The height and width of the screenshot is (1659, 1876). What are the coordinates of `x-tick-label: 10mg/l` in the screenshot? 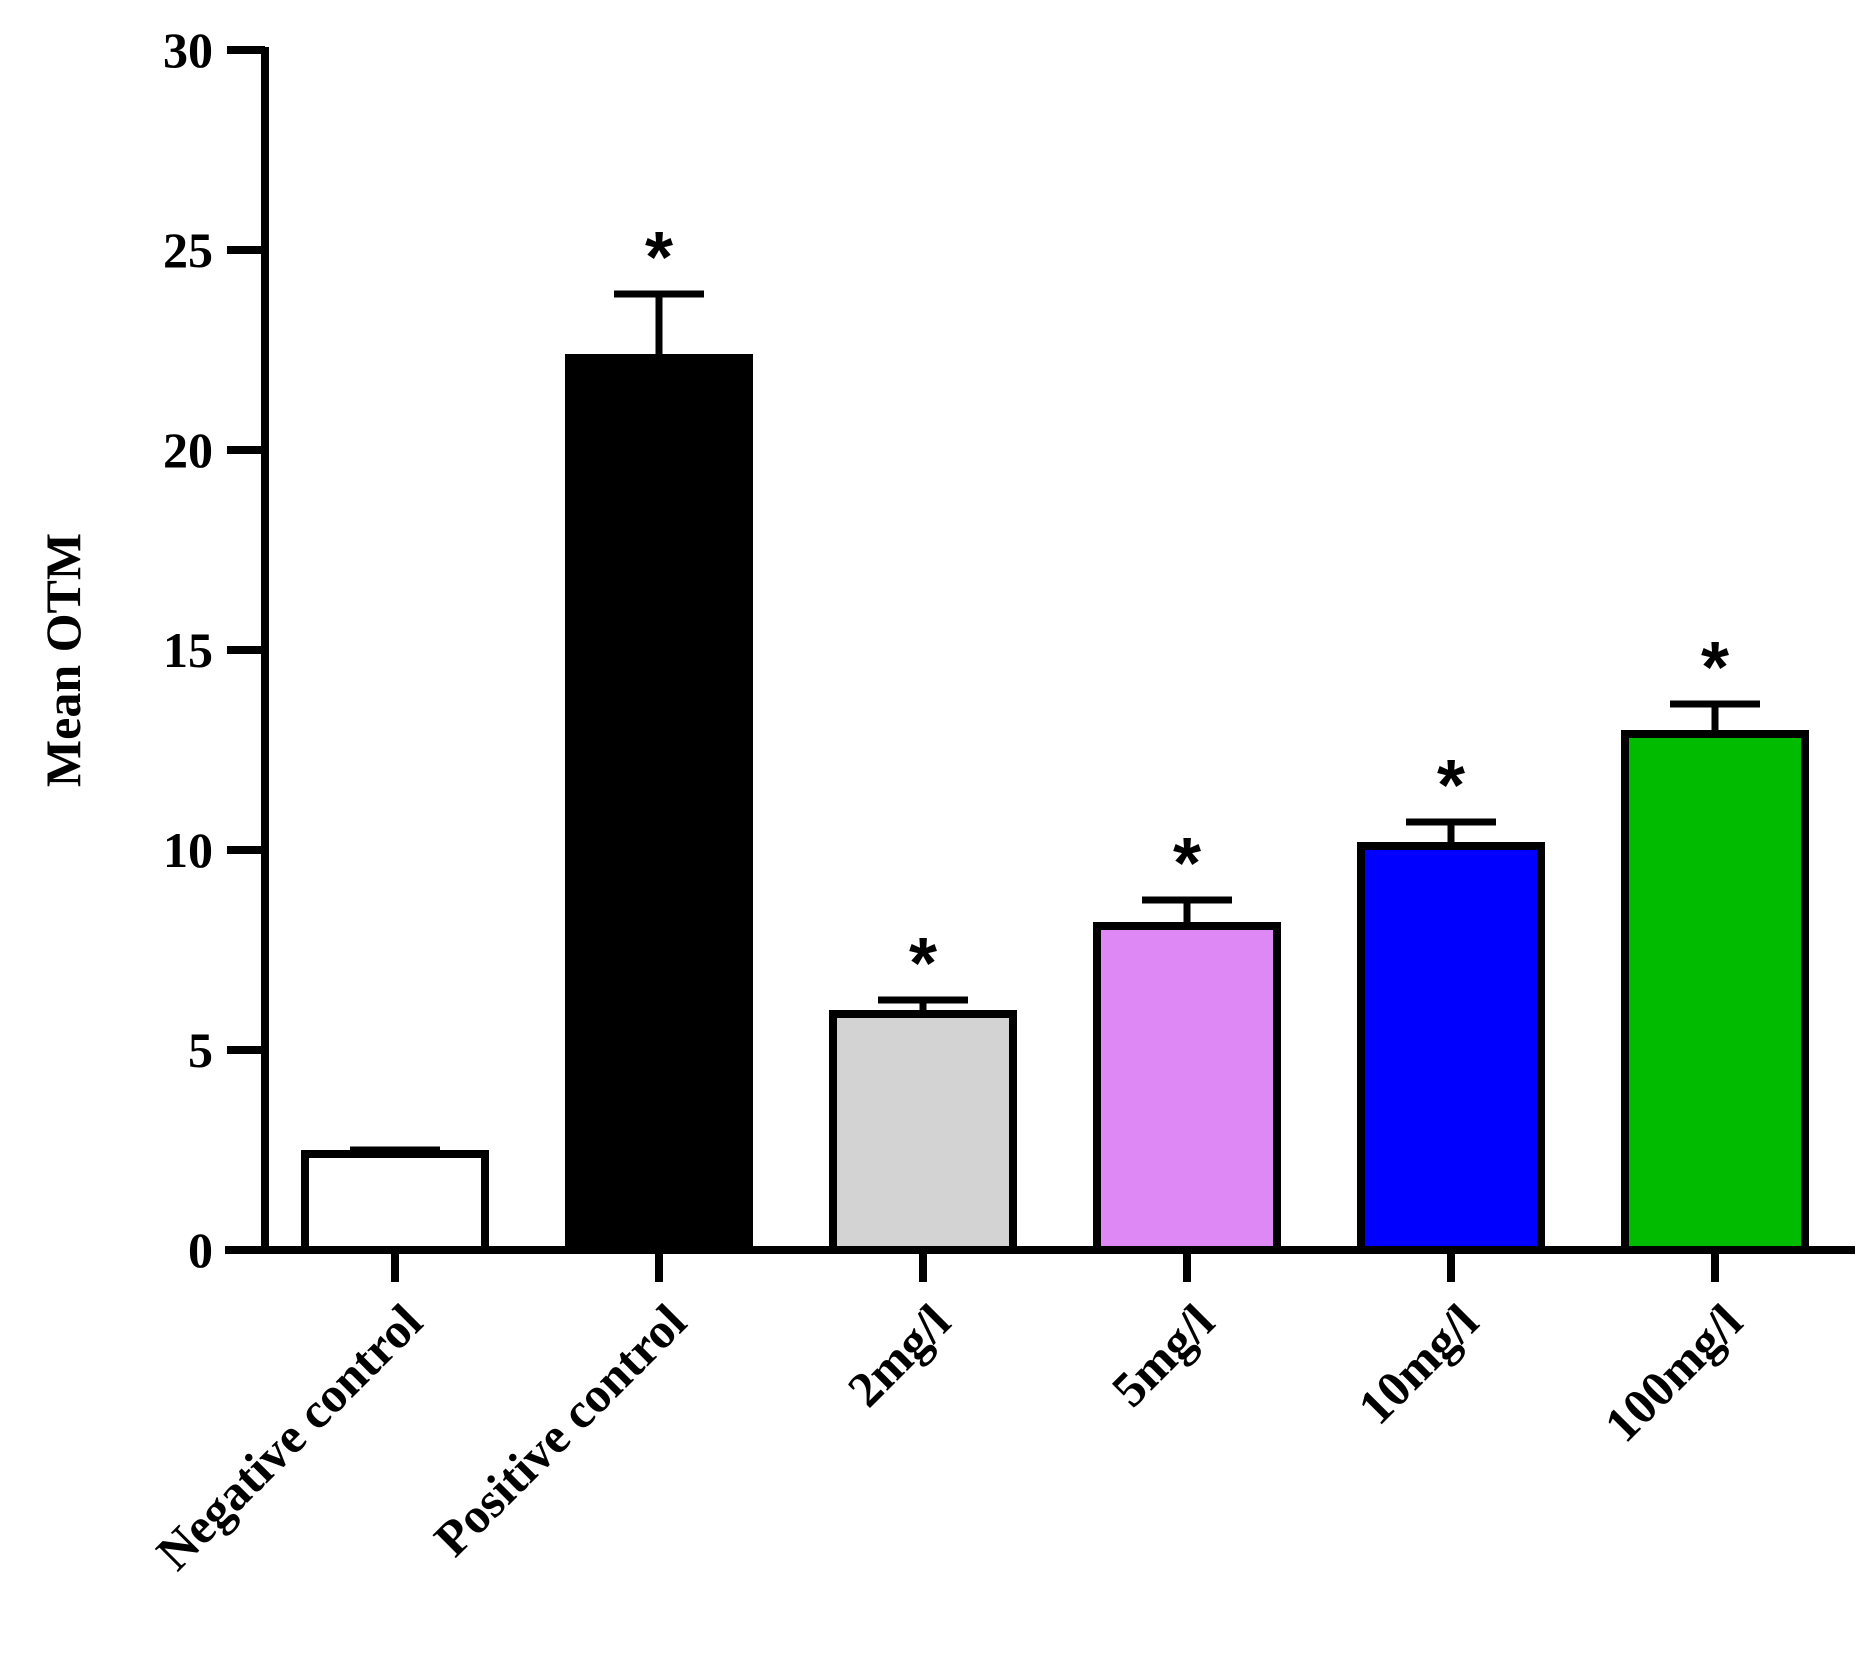 It's located at (1418, 1364).